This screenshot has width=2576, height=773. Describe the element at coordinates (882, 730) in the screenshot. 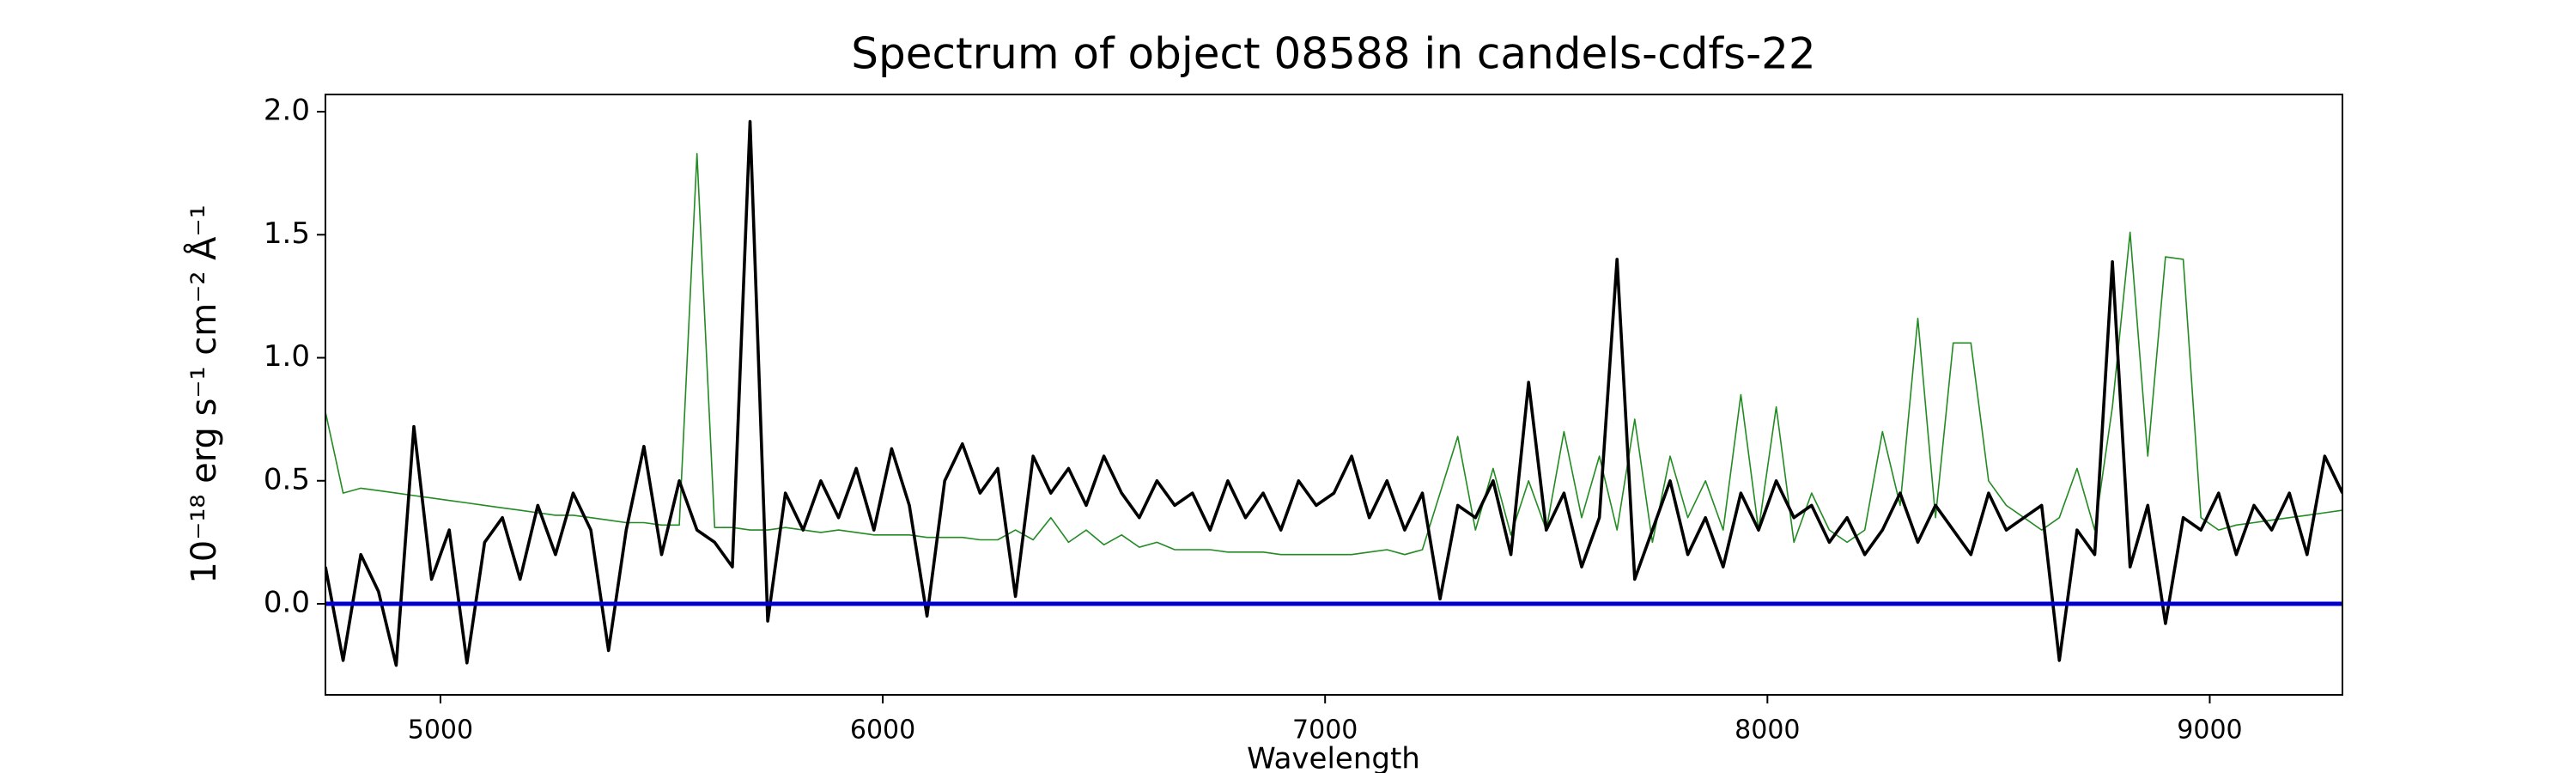

I see `x-tick-label: 6000` at that location.